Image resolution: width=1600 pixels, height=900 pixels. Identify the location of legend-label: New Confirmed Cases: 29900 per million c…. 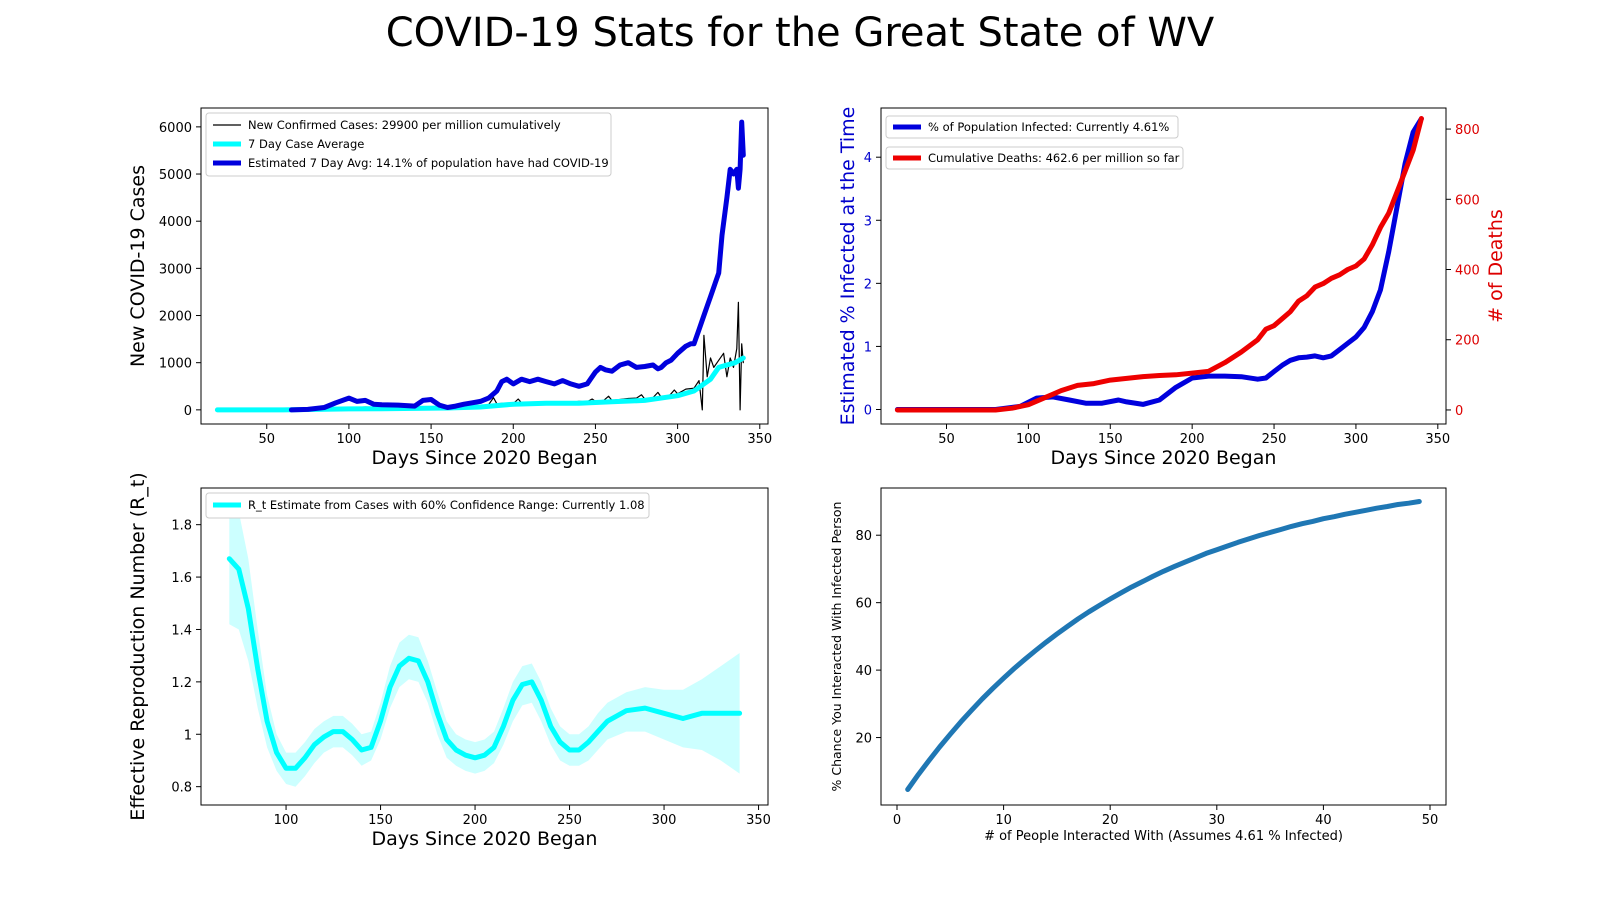
(404, 125).